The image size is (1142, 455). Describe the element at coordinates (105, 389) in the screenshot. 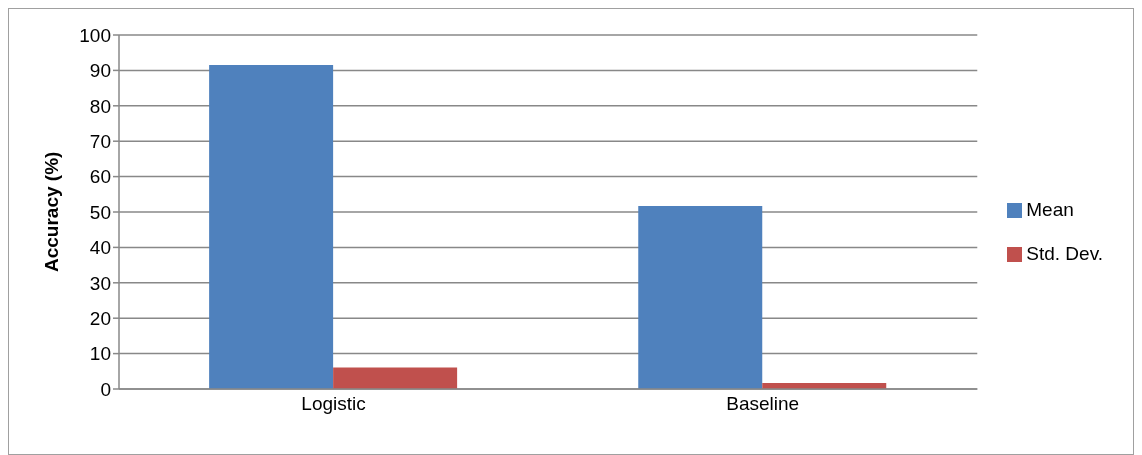

I see `y-tick-label: 0` at that location.